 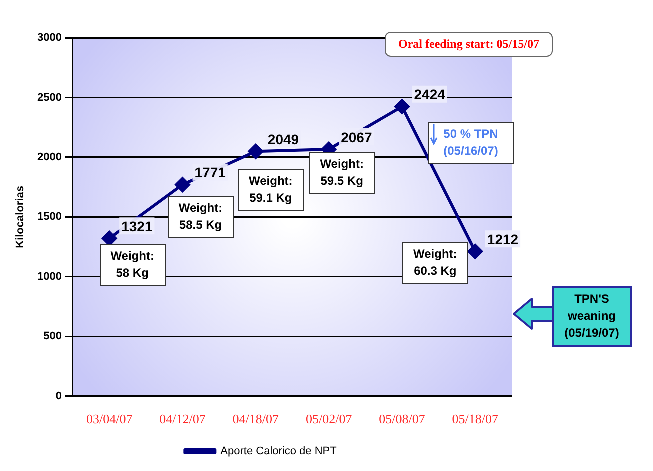 I want to click on x-tick-label: 03/04/07, so click(x=110, y=419).